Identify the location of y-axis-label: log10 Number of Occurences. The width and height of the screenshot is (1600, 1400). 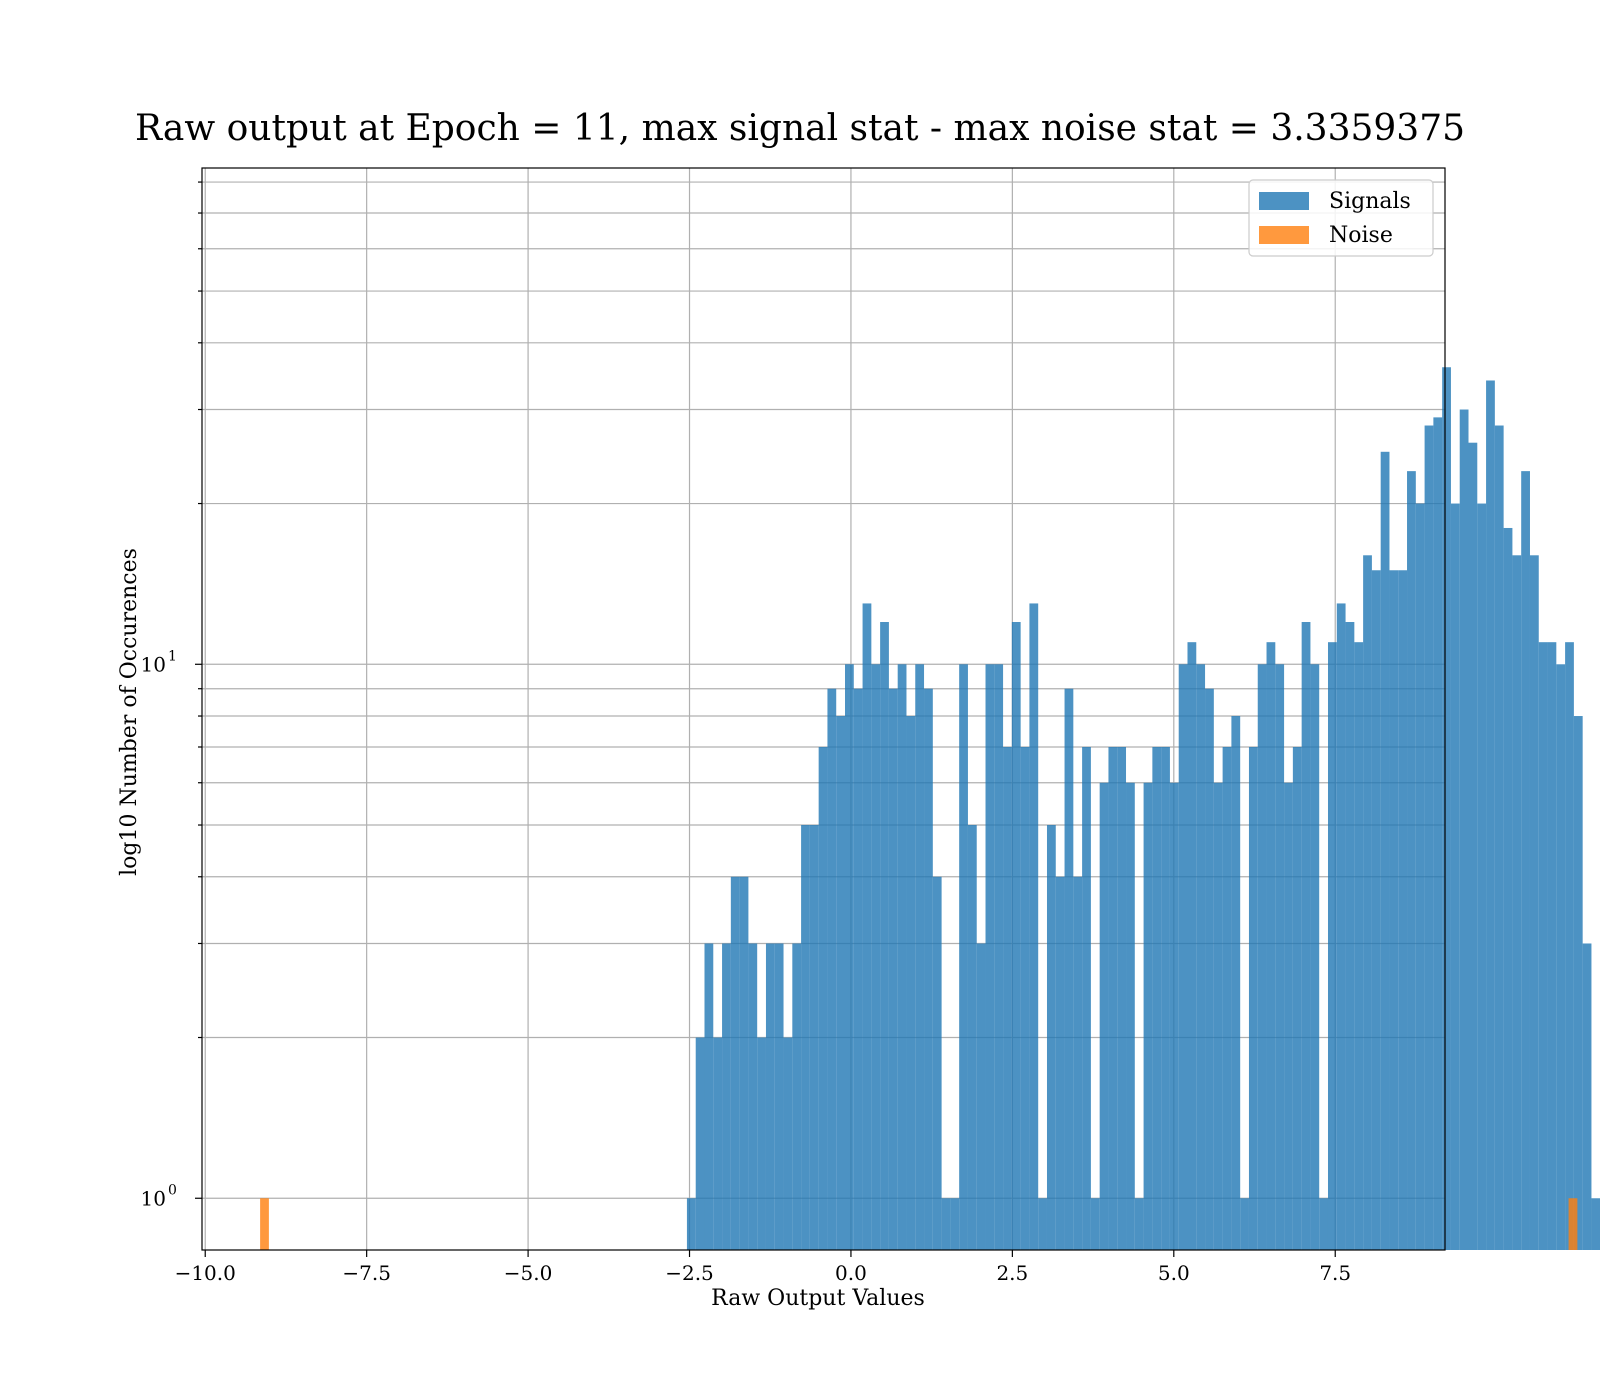
(129, 712).